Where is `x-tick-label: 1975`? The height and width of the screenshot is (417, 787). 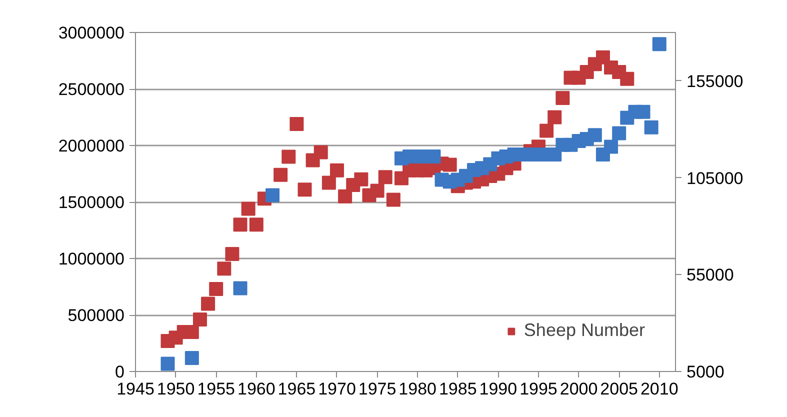 x-tick-label: 1975 is located at coordinates (377, 389).